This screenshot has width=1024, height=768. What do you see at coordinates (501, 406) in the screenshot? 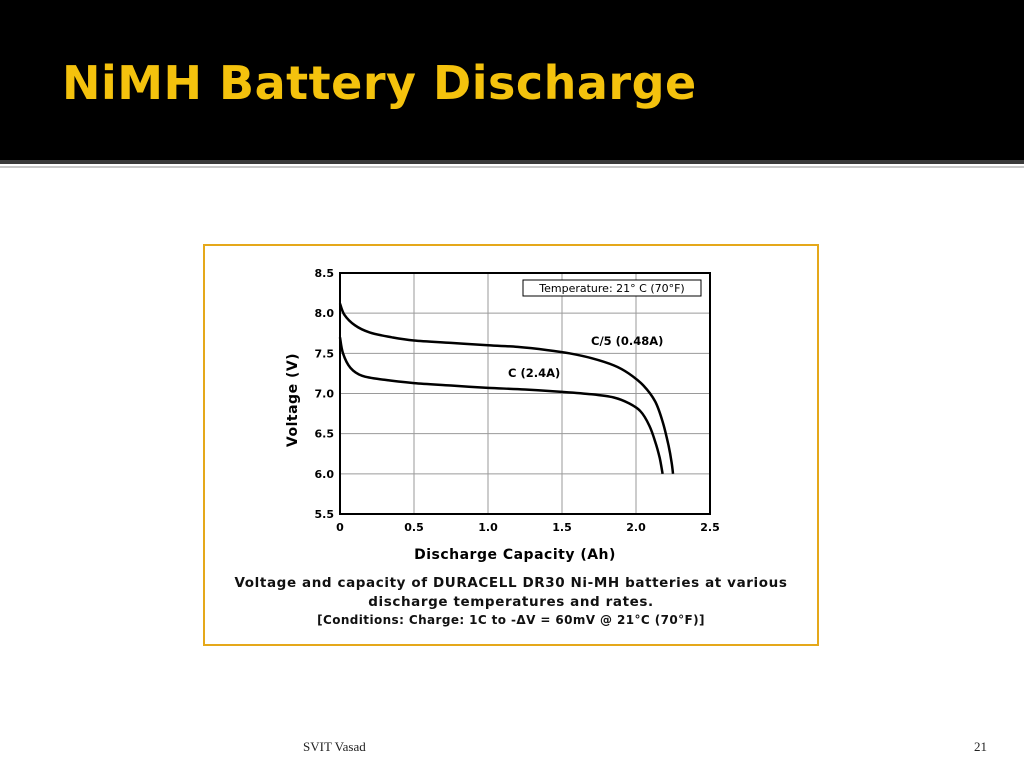
I see `series-line-c` at bounding box center [501, 406].